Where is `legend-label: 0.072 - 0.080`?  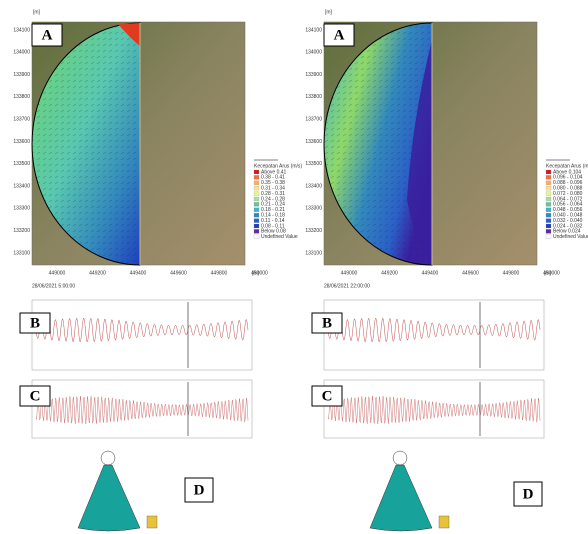 legend-label: 0.072 - 0.080 is located at coordinates (568, 194).